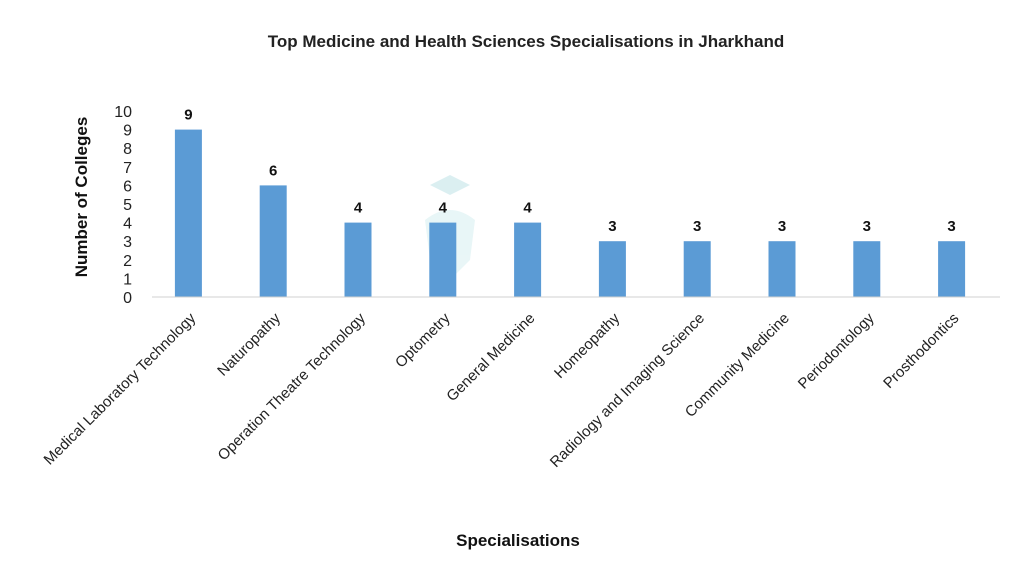  Describe the element at coordinates (587, 345) in the screenshot. I see `x-tick-label: Homeopathy` at that location.